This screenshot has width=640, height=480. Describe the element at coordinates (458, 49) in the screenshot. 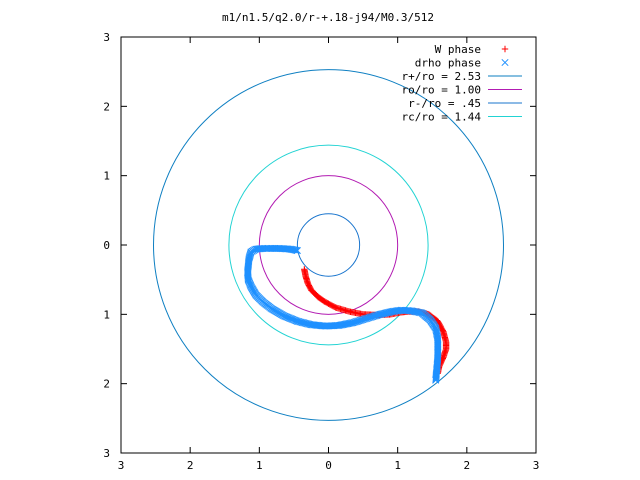

I see `legend-label-0: W phase` at that location.